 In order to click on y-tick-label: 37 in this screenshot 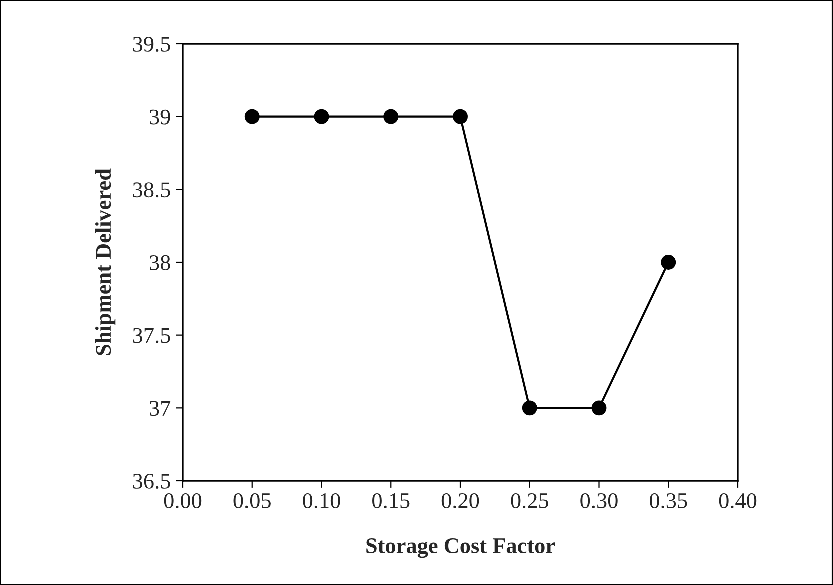, I will do `click(160, 408)`.